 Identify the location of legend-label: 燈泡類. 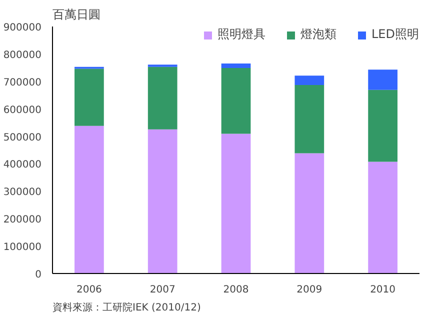
(318, 34).